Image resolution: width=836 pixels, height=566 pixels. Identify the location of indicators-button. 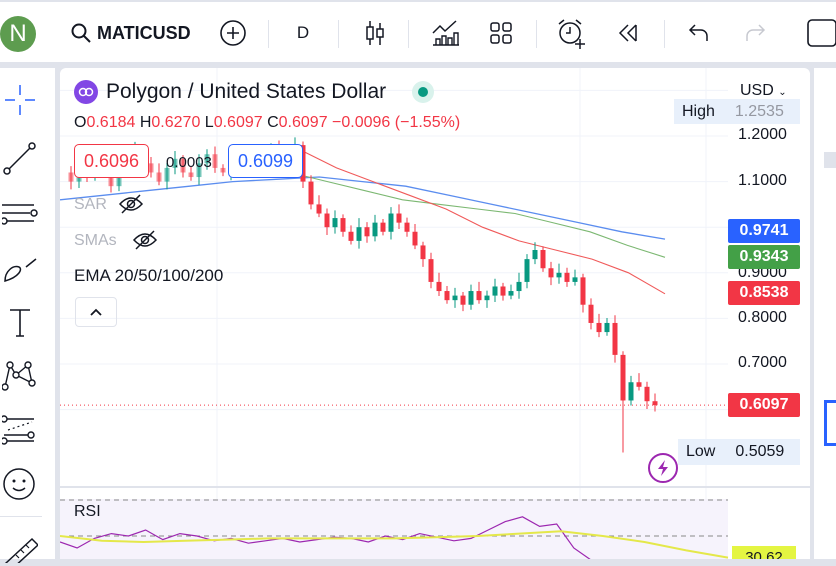
(445, 33).